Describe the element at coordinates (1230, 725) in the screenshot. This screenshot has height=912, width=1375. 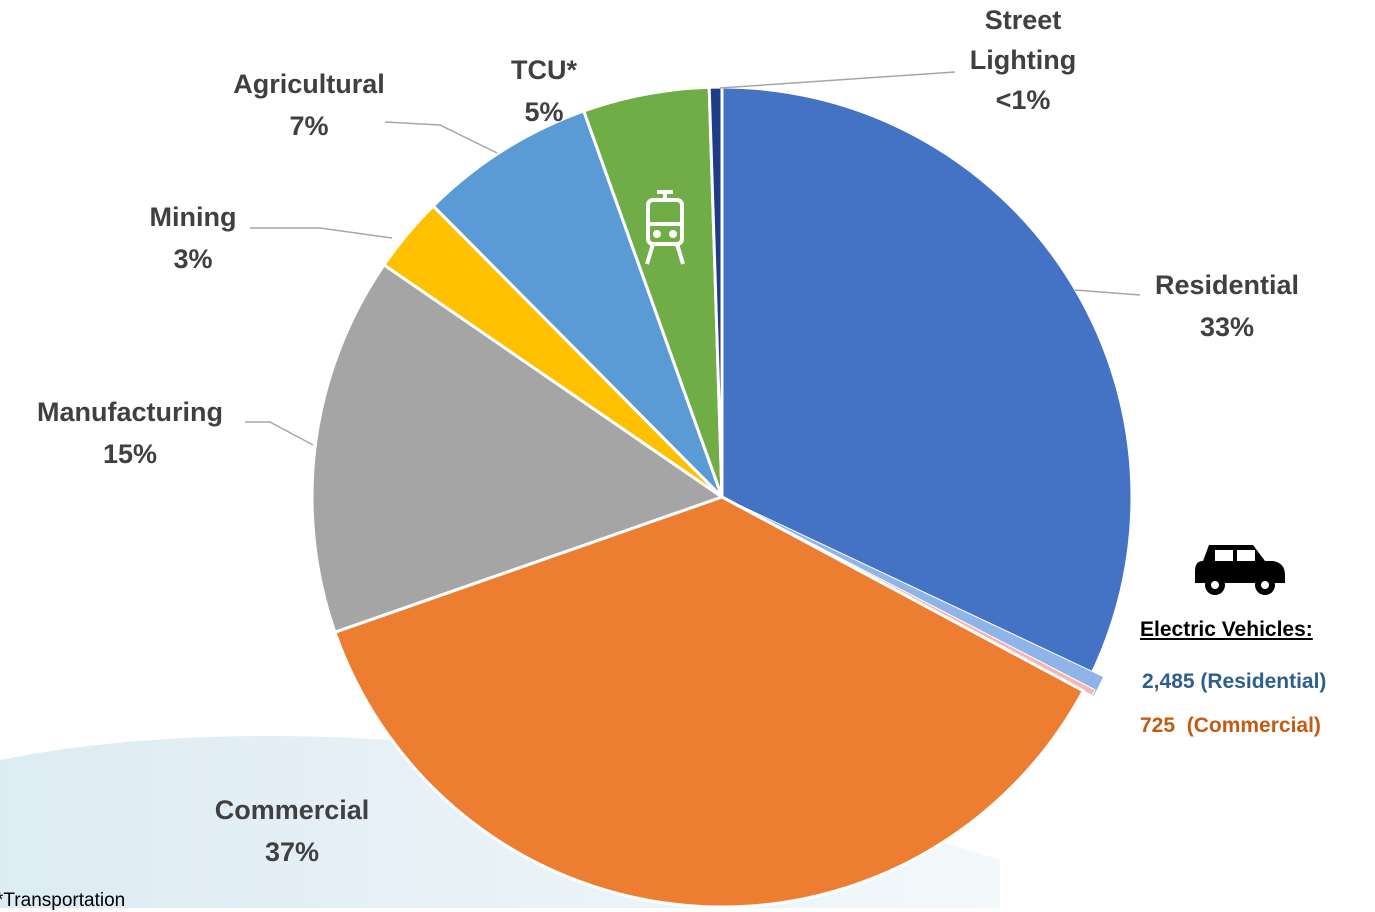
I see `ev-commercial: 725 (Commercial)` at that location.